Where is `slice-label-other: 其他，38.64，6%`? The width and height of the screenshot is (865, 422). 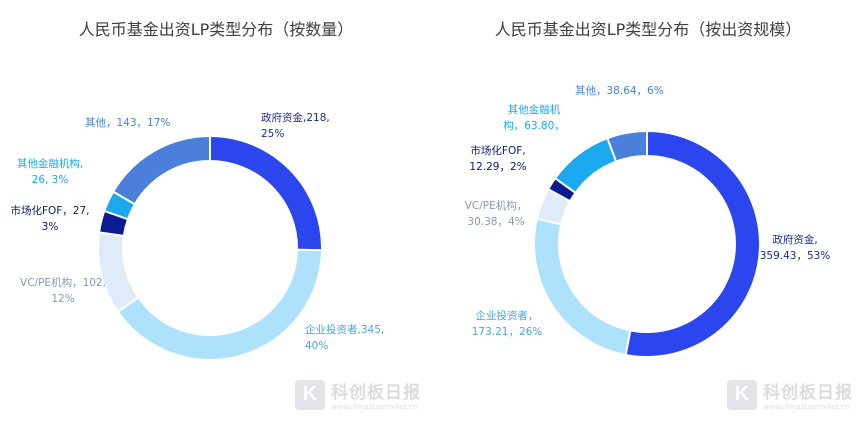
slice-label-other: 其他，38.64，6% is located at coordinates (619, 91).